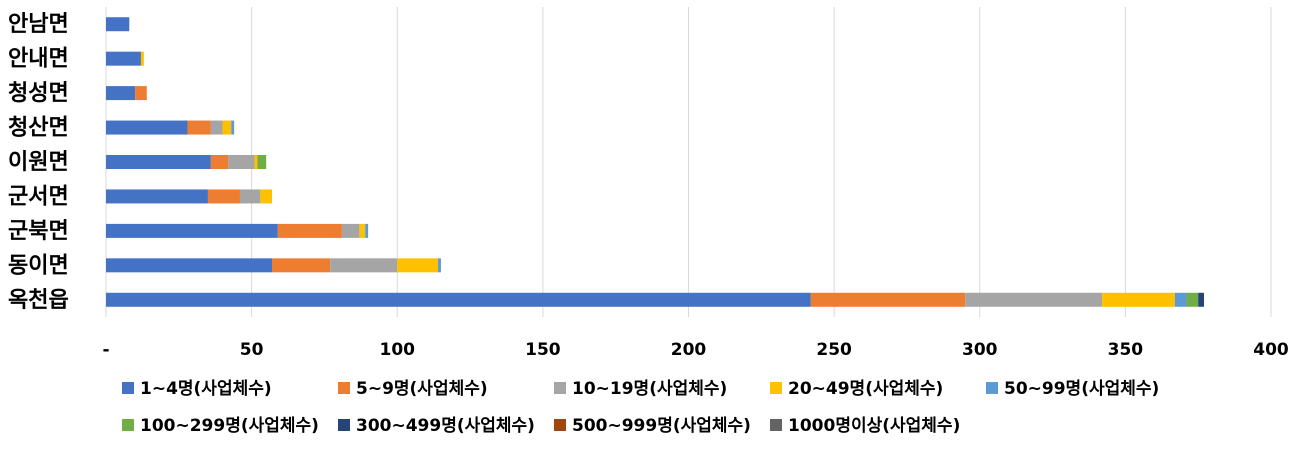 The height and width of the screenshot is (449, 1306). Describe the element at coordinates (252, 350) in the screenshot. I see `x-tick-label: 50` at that location.